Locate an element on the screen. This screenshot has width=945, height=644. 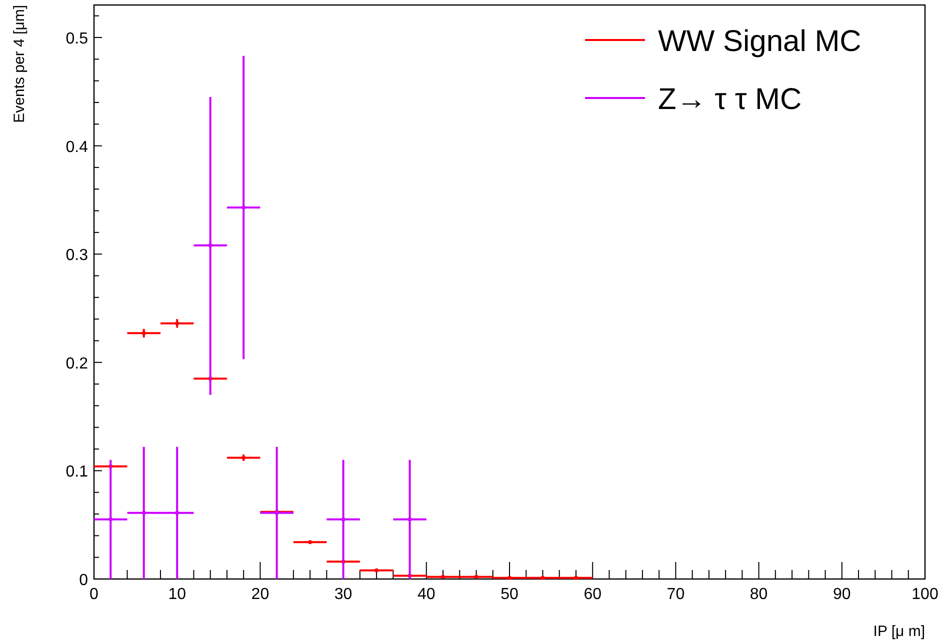
y-axis-title: Events per 4 [μm] is located at coordinates (19, 64).